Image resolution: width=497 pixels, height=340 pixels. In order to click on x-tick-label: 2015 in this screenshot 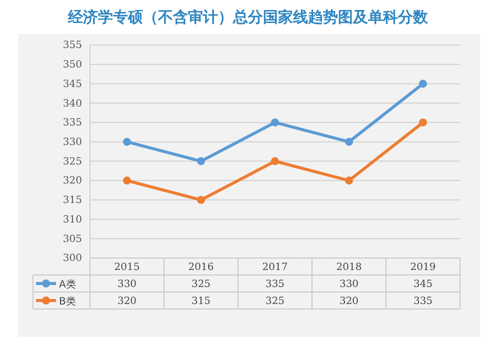, I will do `click(127, 267)`.